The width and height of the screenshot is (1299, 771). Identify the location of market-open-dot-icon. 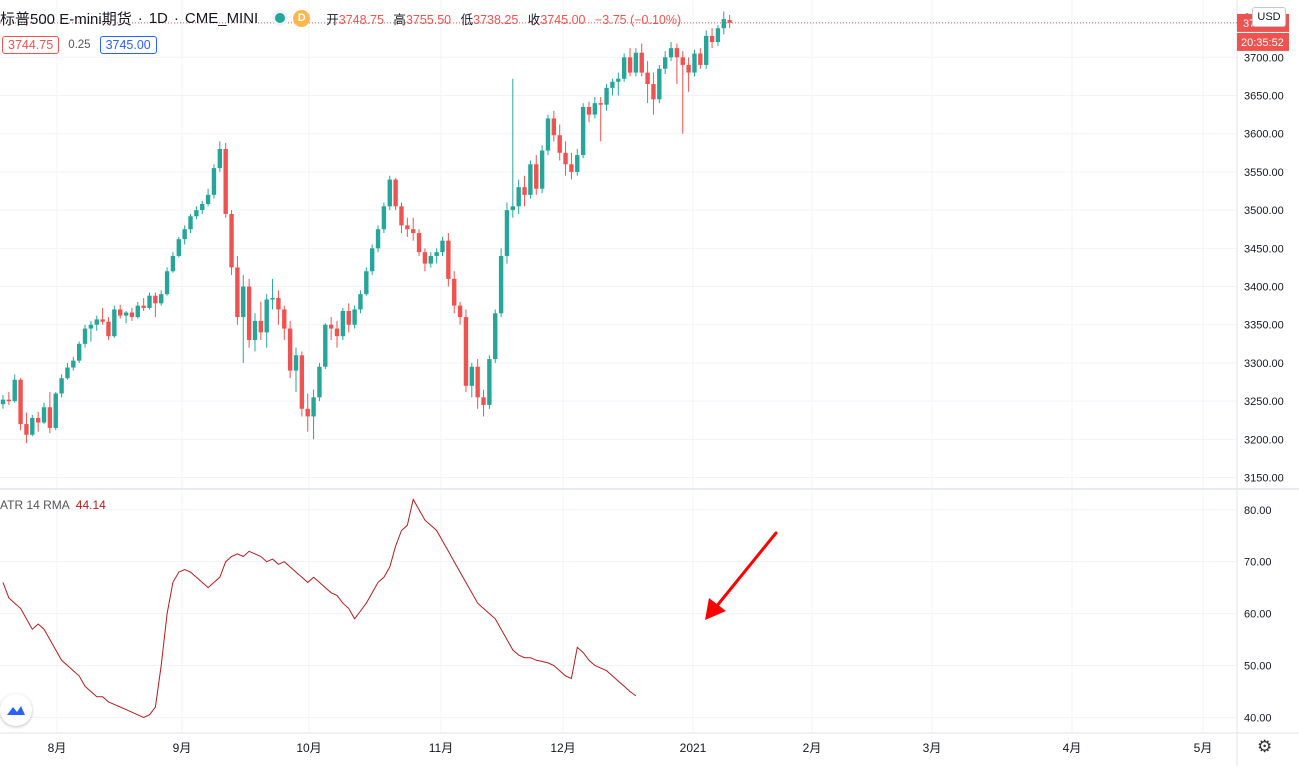
(280, 18).